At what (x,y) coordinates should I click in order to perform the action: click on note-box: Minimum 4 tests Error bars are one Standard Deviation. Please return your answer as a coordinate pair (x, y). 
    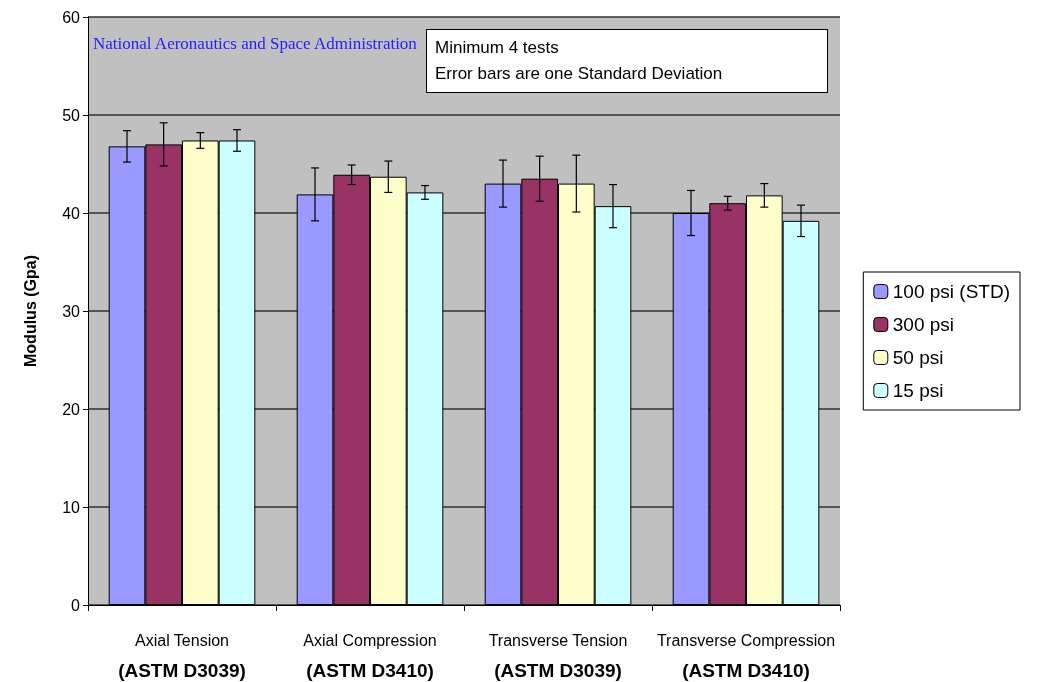
    Looking at the image, I should click on (627, 61).